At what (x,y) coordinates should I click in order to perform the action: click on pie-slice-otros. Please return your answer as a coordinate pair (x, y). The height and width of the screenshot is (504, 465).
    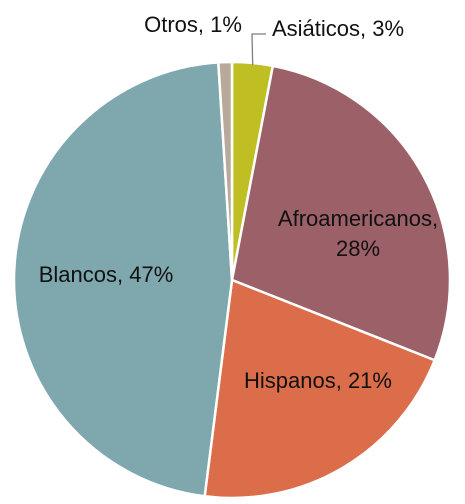
    Looking at the image, I should click on (225, 171).